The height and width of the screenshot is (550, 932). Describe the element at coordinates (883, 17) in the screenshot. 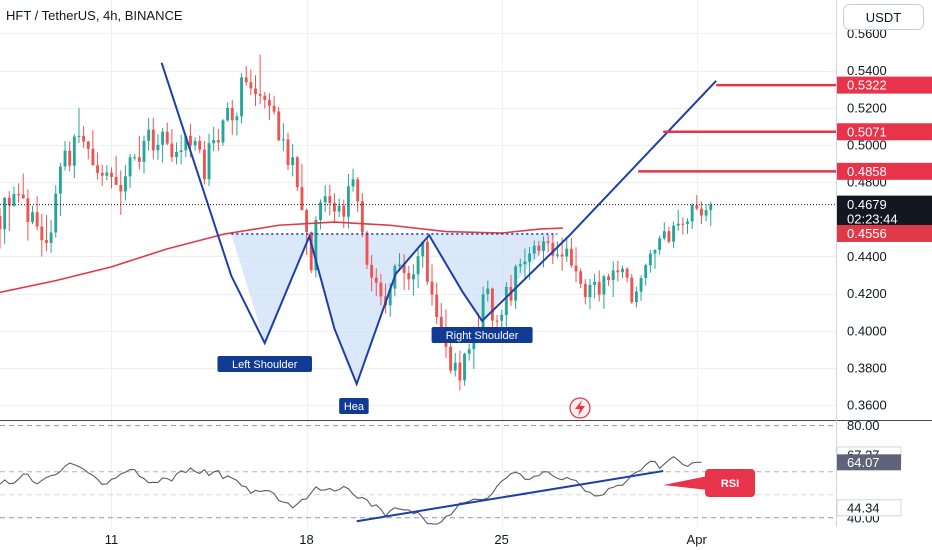

I see `currency-button: USDT` at that location.